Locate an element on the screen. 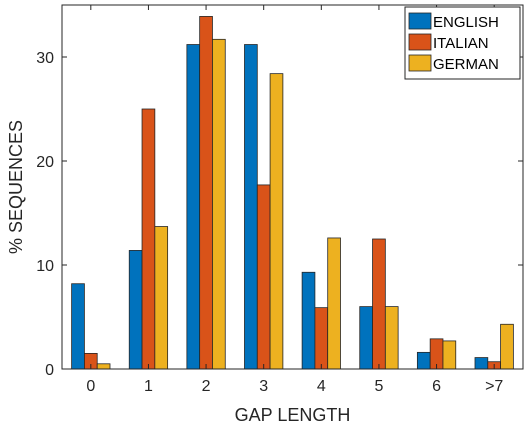  x-tick-label: 2 is located at coordinates (206, 386).